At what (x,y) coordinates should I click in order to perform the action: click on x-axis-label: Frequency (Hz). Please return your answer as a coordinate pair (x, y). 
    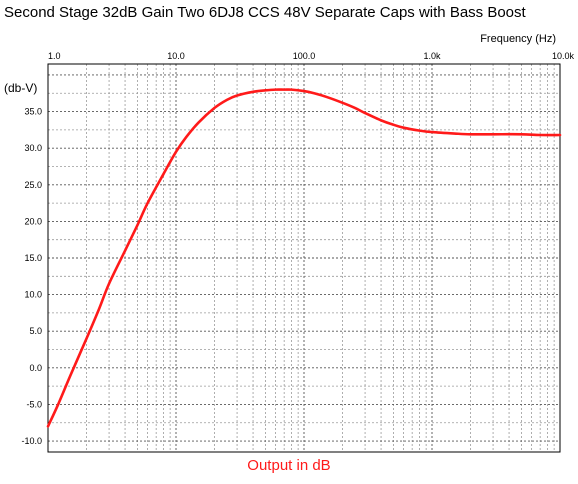
    Looking at the image, I should click on (518, 39).